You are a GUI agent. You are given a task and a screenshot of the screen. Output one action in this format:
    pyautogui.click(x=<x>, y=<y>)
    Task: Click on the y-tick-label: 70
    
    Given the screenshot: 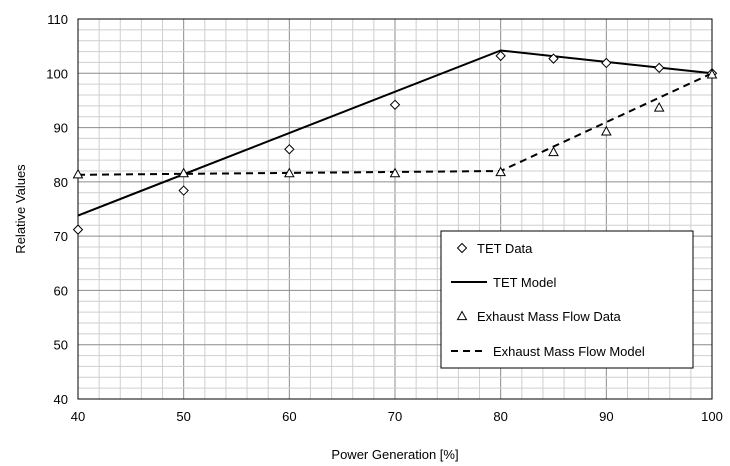 What is the action you would take?
    pyautogui.click(x=61, y=236)
    